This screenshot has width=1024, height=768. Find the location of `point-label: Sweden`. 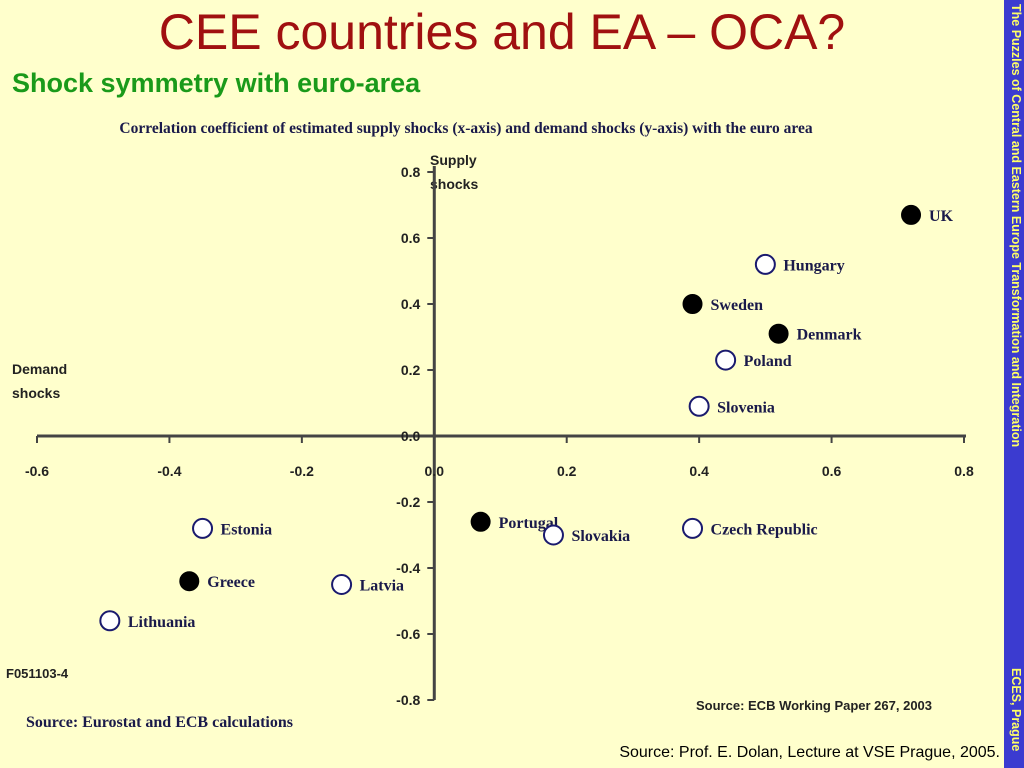

point-label: Sweden is located at coordinates (737, 305).